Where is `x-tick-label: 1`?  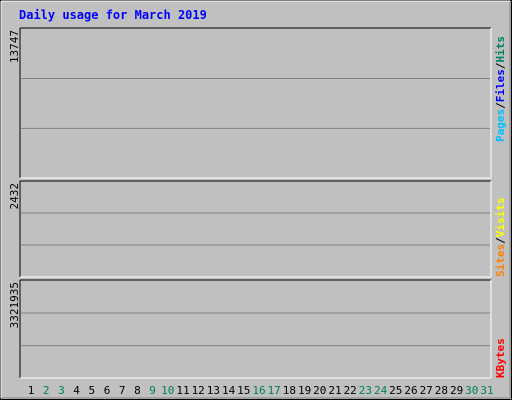 x-tick-label: 1 is located at coordinates (31, 390).